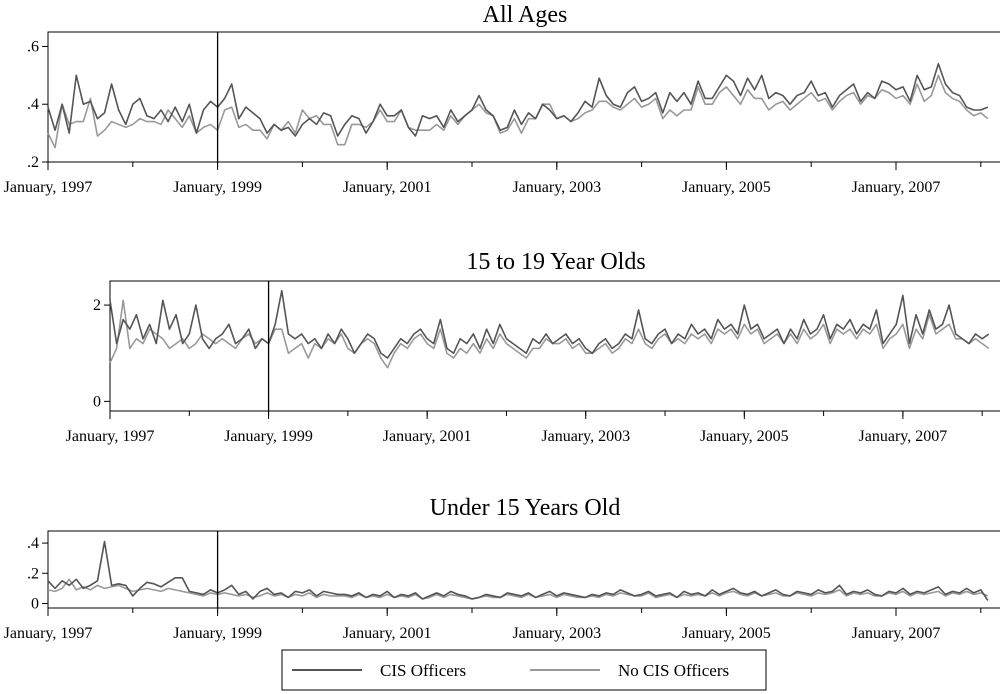 The image size is (1000, 694). I want to click on plot-frame, so click(523, 569).